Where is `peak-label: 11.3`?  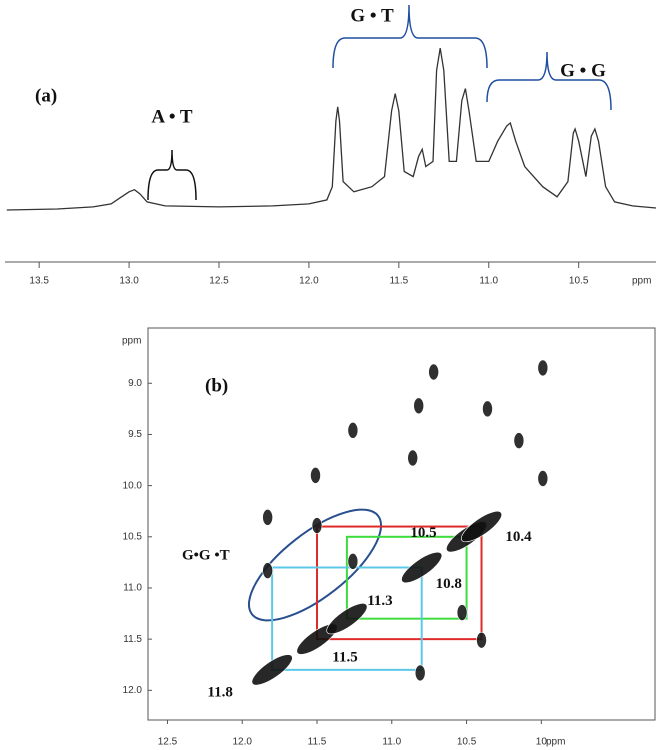
peak-label: 11.3 is located at coordinates (379, 601).